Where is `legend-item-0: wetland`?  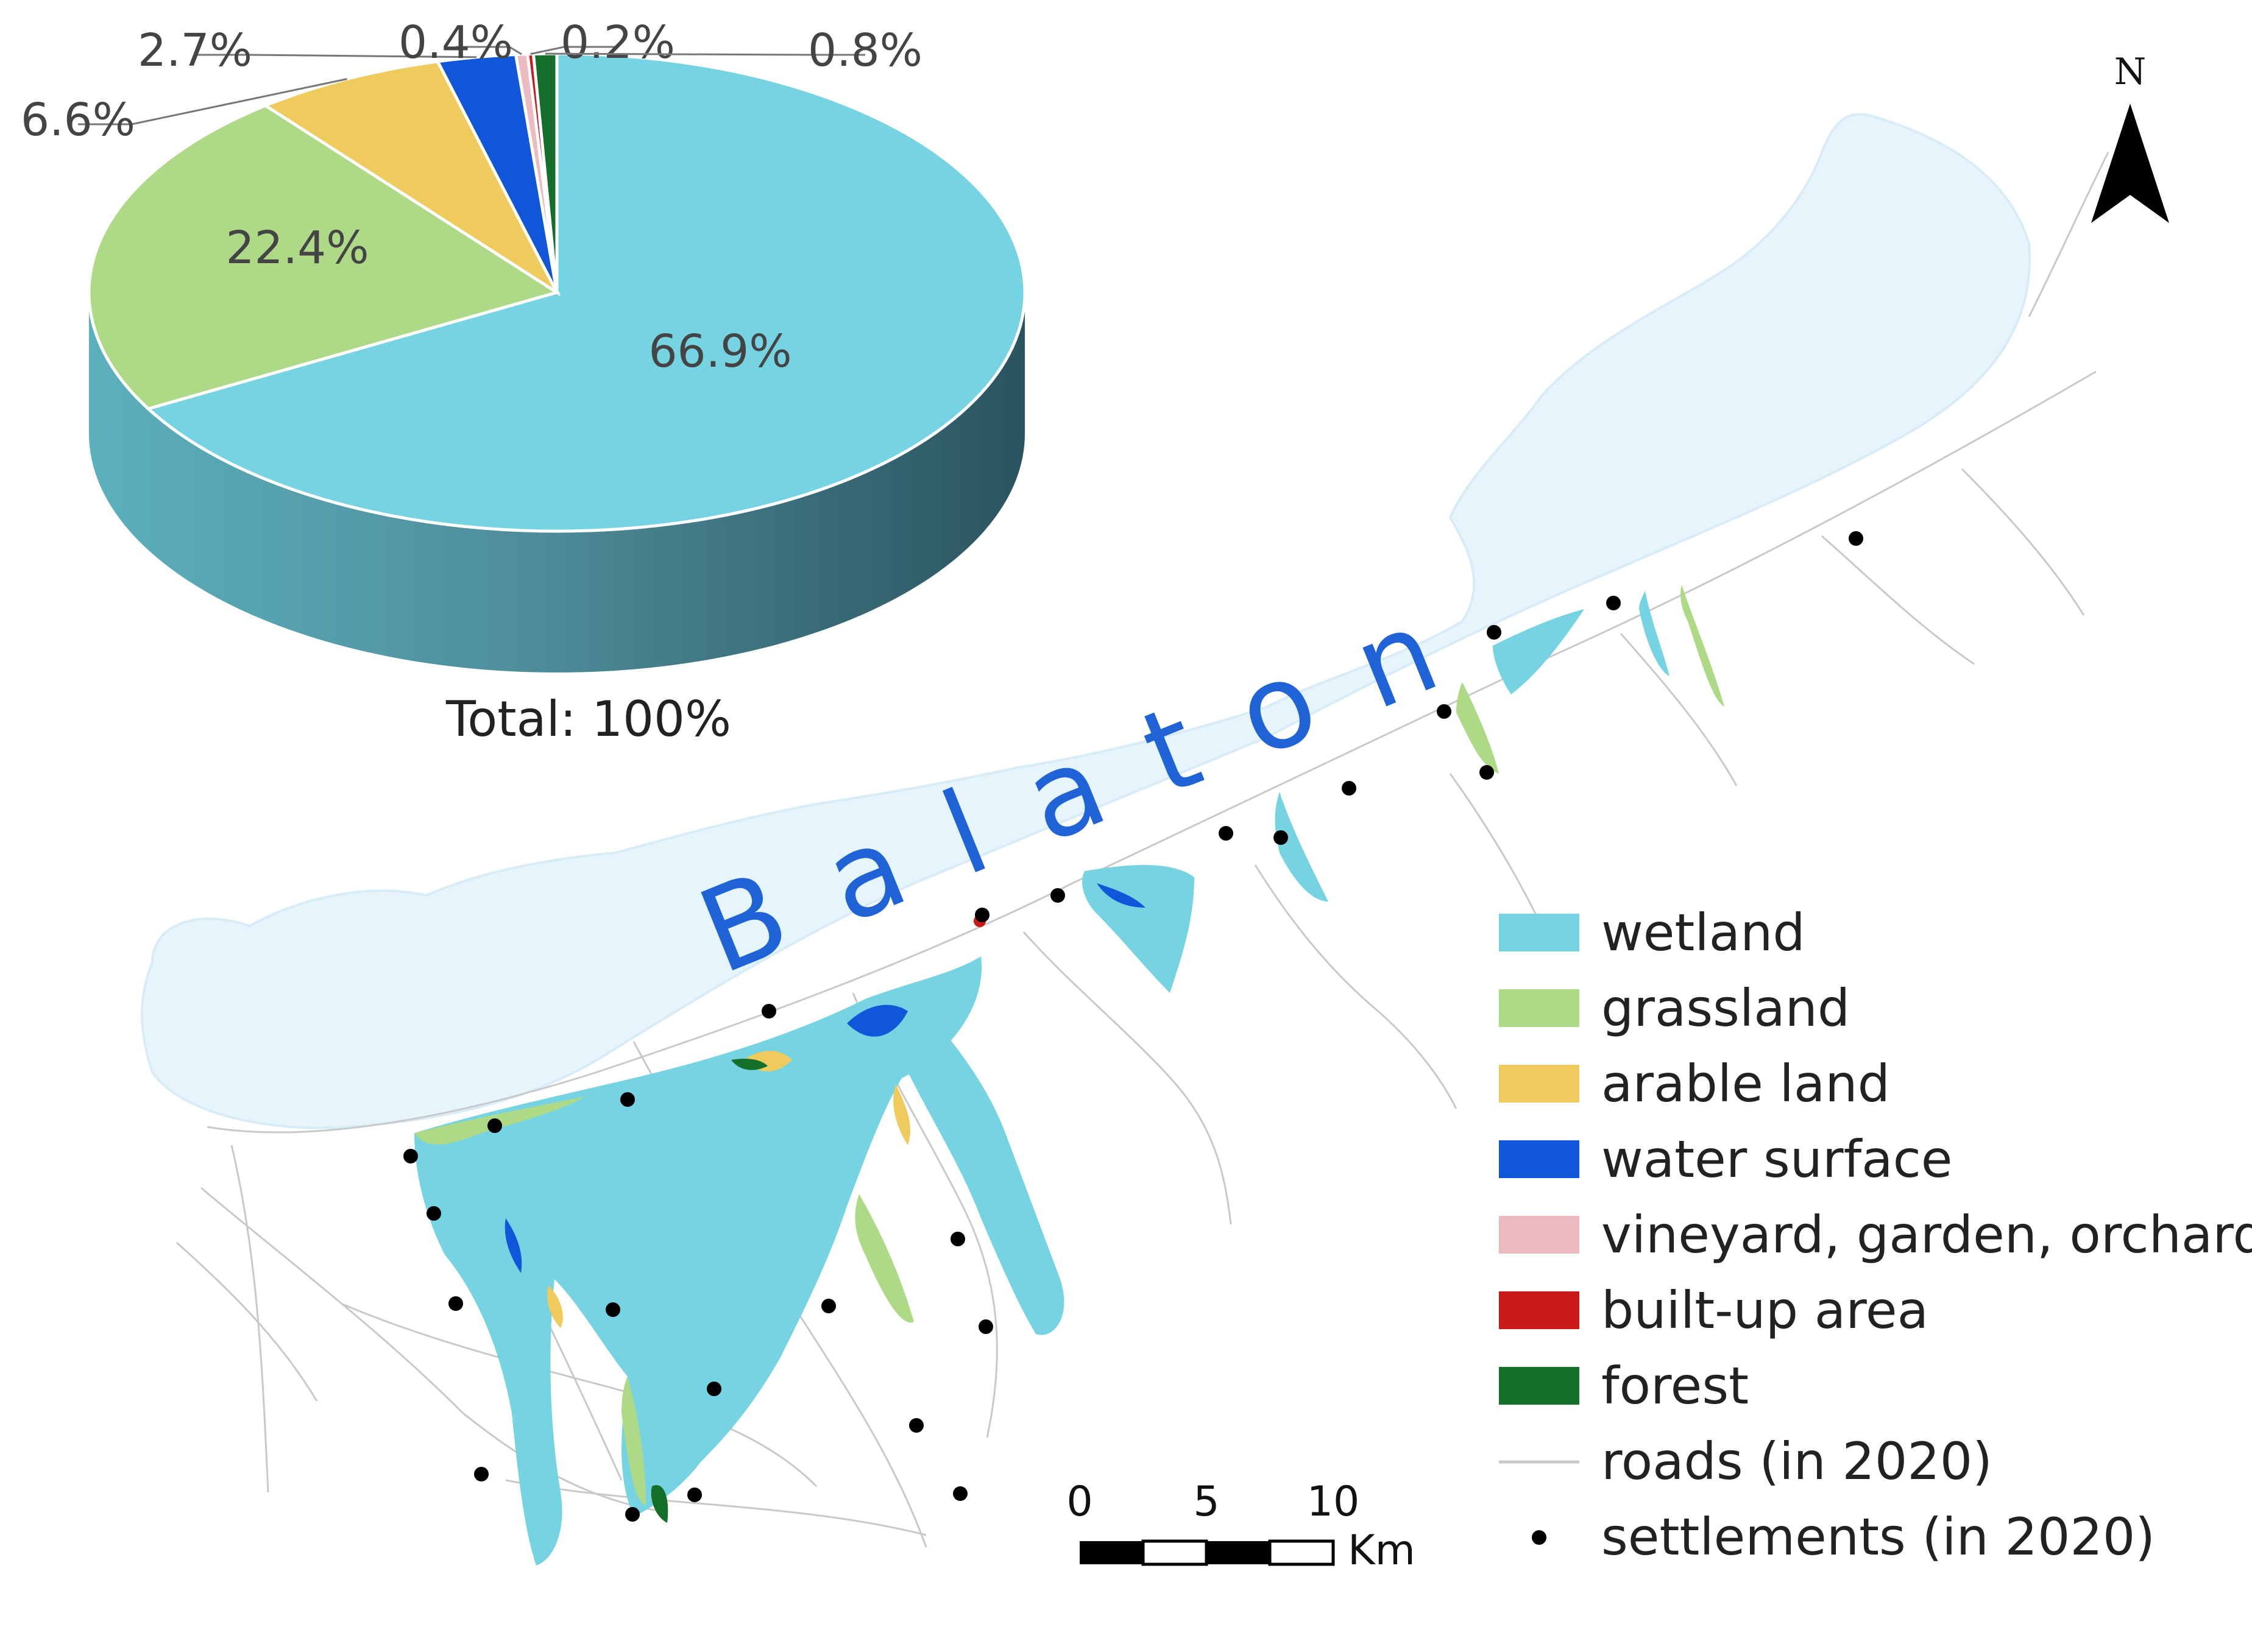
legend-item-0: wetland is located at coordinates (1652, 932).